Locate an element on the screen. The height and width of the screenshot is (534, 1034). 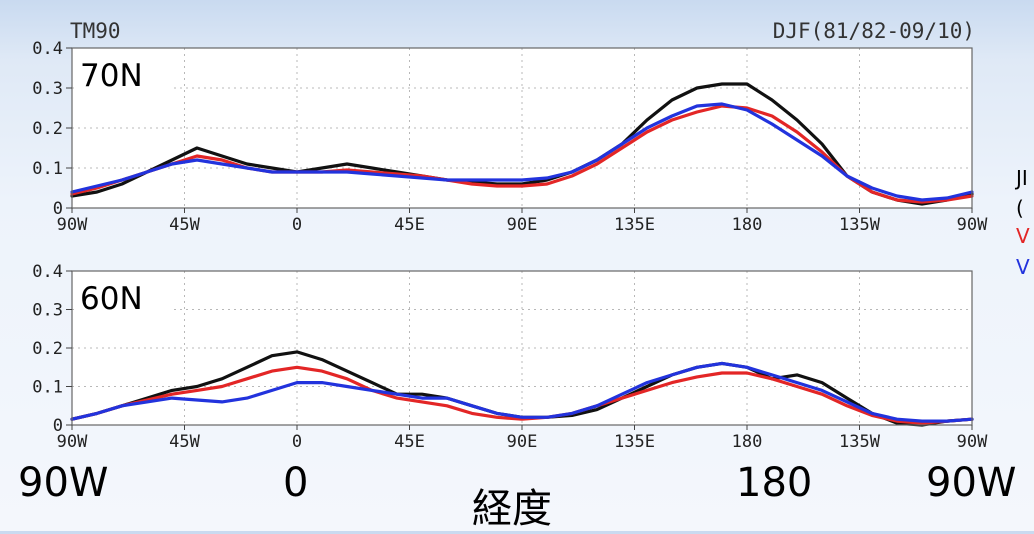
legend-line-1: JI is located at coordinates (1022, 178).